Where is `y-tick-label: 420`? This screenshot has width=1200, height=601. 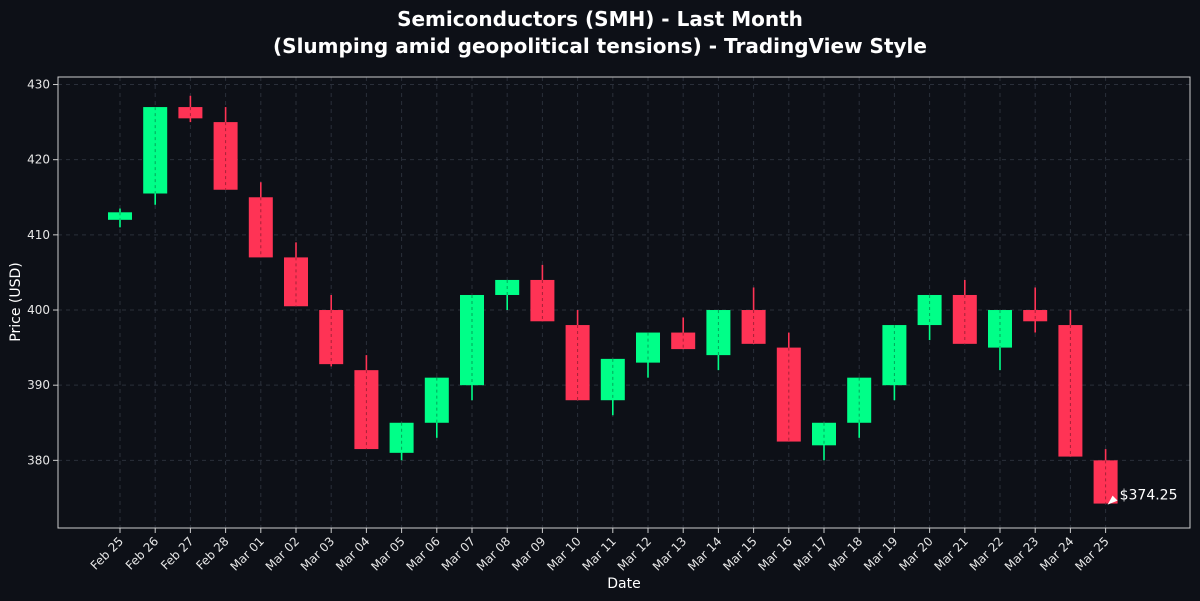
y-tick-label: 420 is located at coordinates (38, 160).